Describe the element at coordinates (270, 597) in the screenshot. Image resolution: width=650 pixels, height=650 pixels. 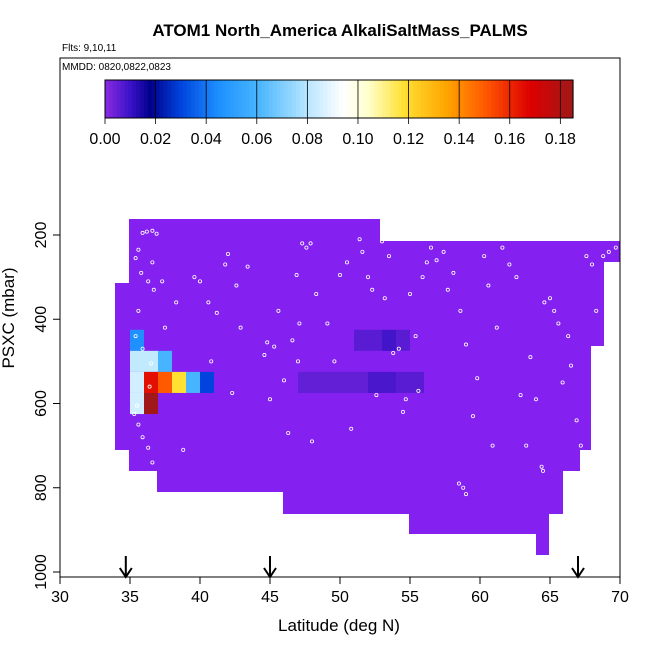
I see `x-tick-label: 45` at that location.